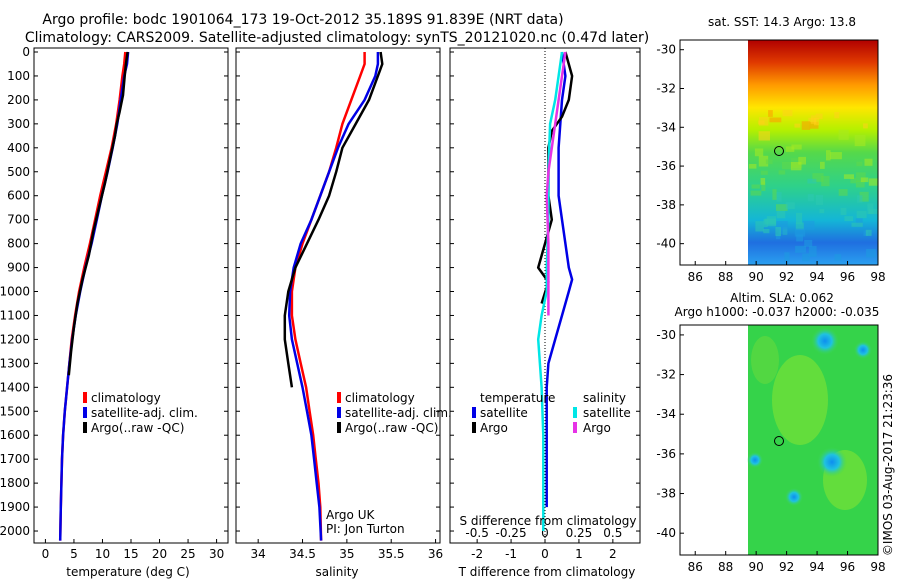 The width and height of the screenshot is (900, 580). What do you see at coordinates (15, 387) in the screenshot?
I see `depth-tick-label: 1400` at bounding box center [15, 387].